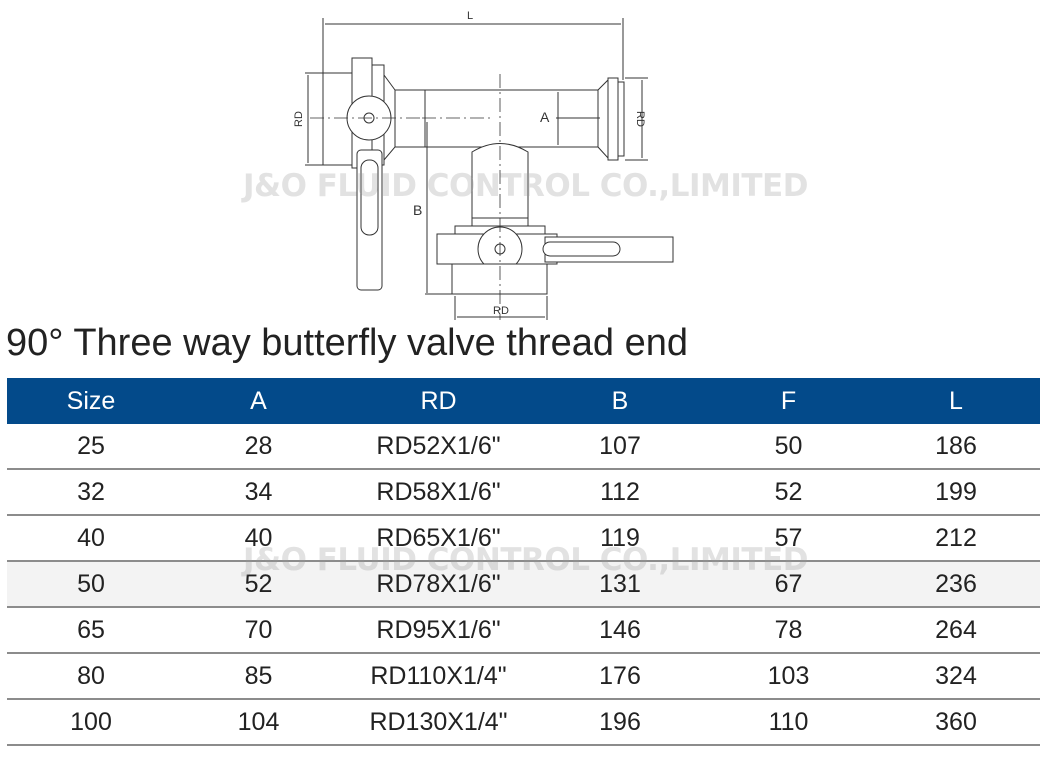  What do you see at coordinates (501, 311) in the screenshot?
I see `dimension-label-rd-bottom: RD` at bounding box center [501, 311].